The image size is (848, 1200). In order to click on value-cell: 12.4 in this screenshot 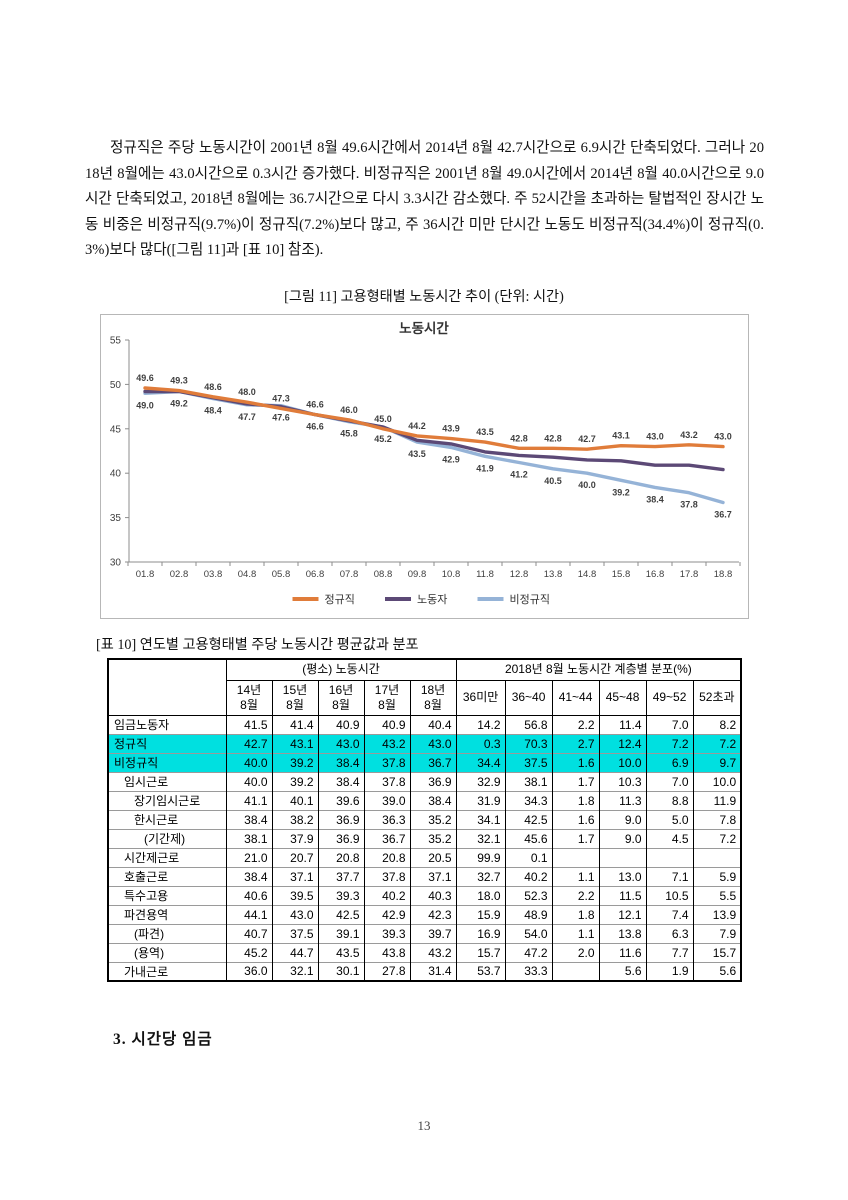, I will do `click(622, 743)`.